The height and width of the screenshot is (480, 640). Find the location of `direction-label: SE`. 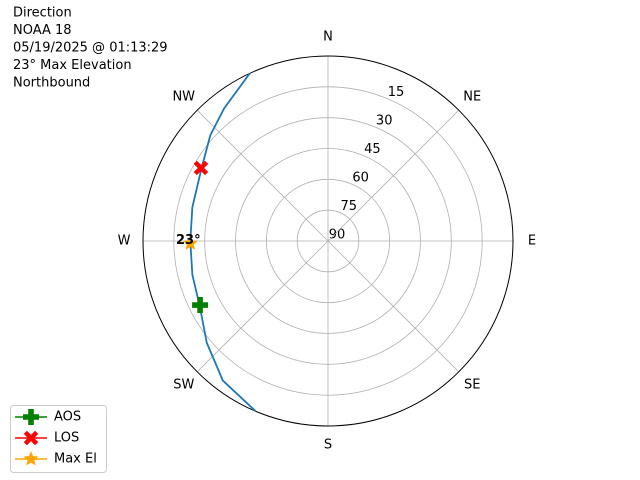

direction-label: SE is located at coordinates (472, 385).